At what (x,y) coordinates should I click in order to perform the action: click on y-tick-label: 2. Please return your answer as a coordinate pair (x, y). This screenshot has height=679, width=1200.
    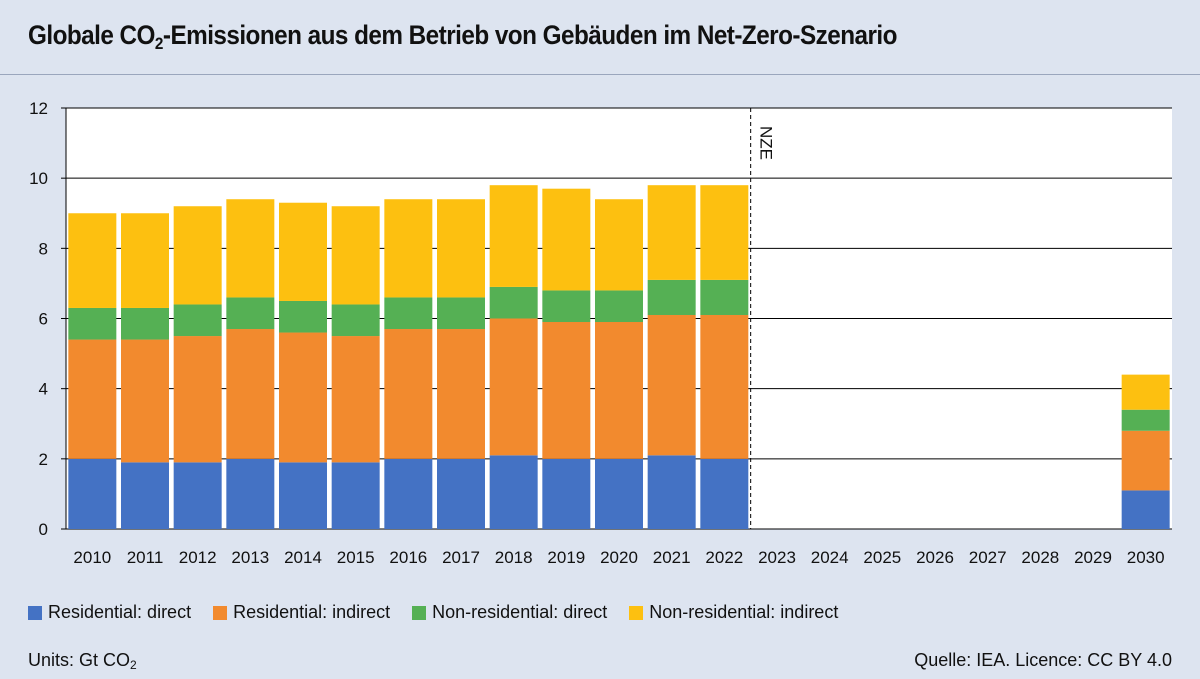
    Looking at the image, I should click on (43, 459).